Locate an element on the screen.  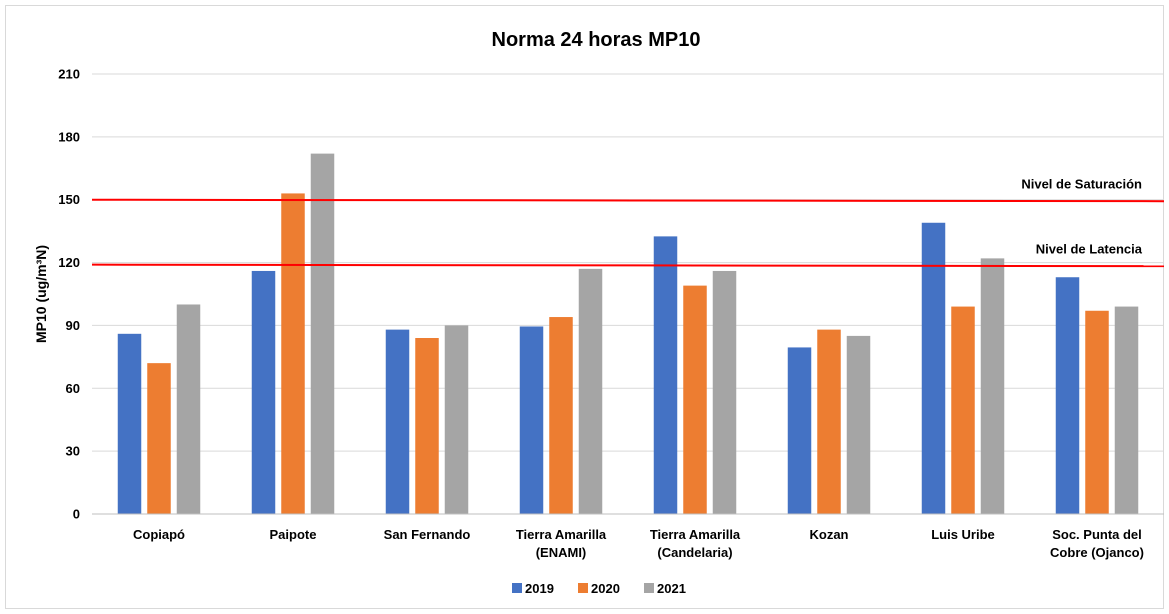
x-tick-label: Cobre (Ojanco) is located at coordinates (1097, 552).